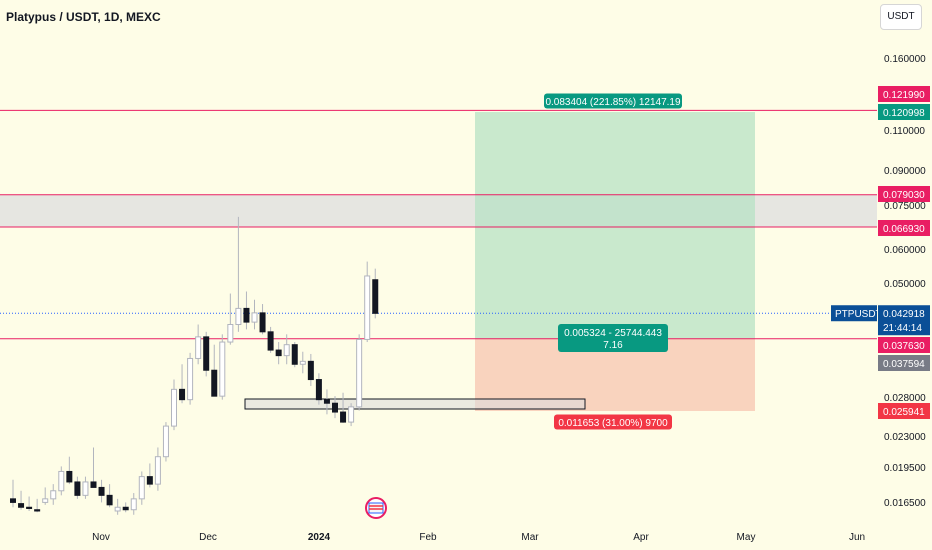 The image size is (932, 550). What do you see at coordinates (428, 537) in the screenshot?
I see `time-tick-label: Feb` at bounding box center [428, 537].